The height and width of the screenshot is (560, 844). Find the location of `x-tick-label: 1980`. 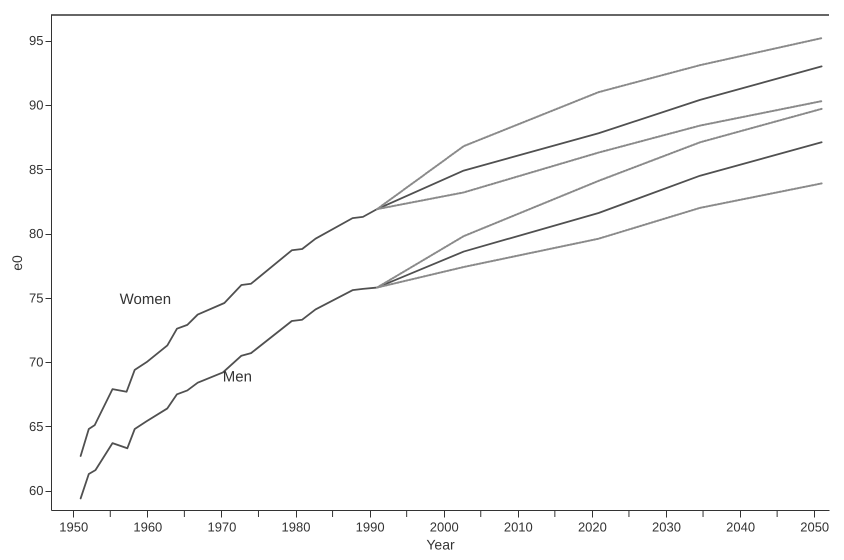

x-tick-label: 1980 is located at coordinates (296, 527).